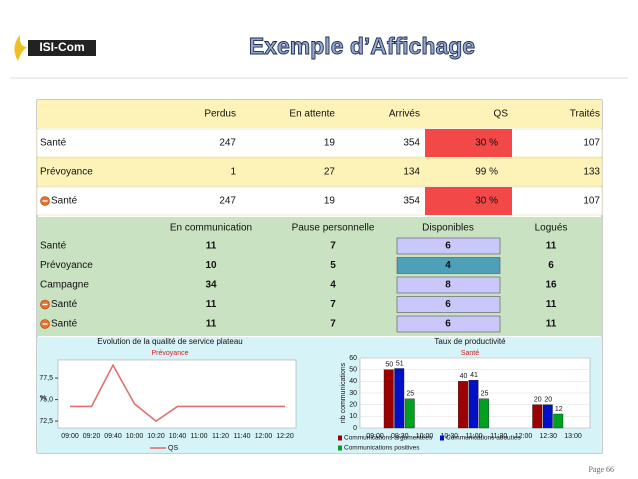 This screenshot has width=638, height=479. I want to click on y-tick-label: 30, so click(353, 393).